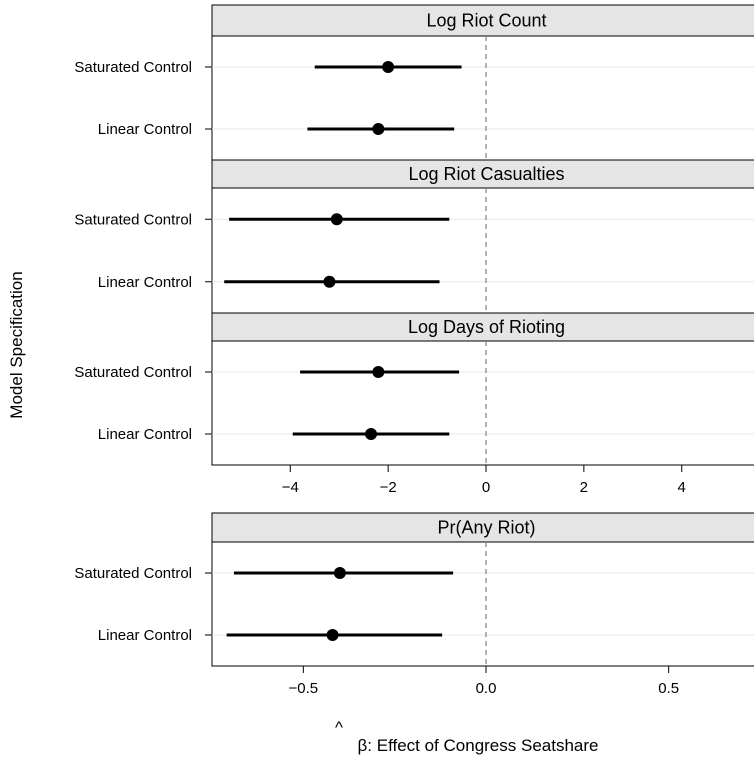  What do you see at coordinates (486, 327) in the screenshot?
I see `panel-title: Log Days of Rioting` at bounding box center [486, 327].